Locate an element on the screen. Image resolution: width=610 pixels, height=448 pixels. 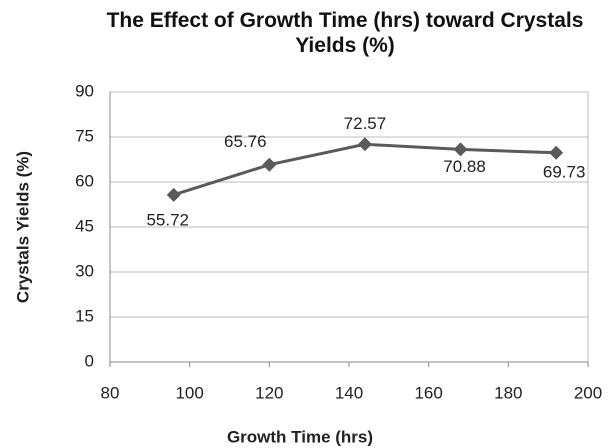
x-tick-label: 100 is located at coordinates (189, 392).